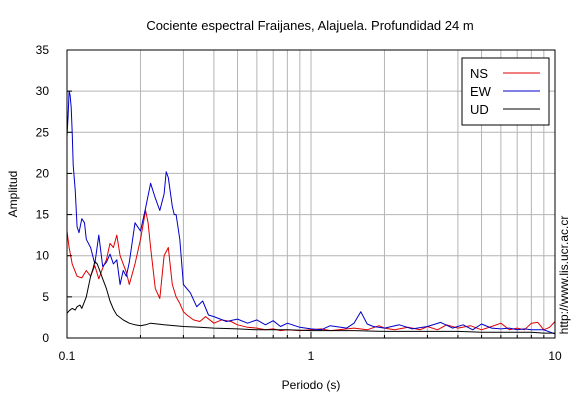  What do you see at coordinates (13, 194) in the screenshot?
I see `y-axis-label: Amplitud` at bounding box center [13, 194].